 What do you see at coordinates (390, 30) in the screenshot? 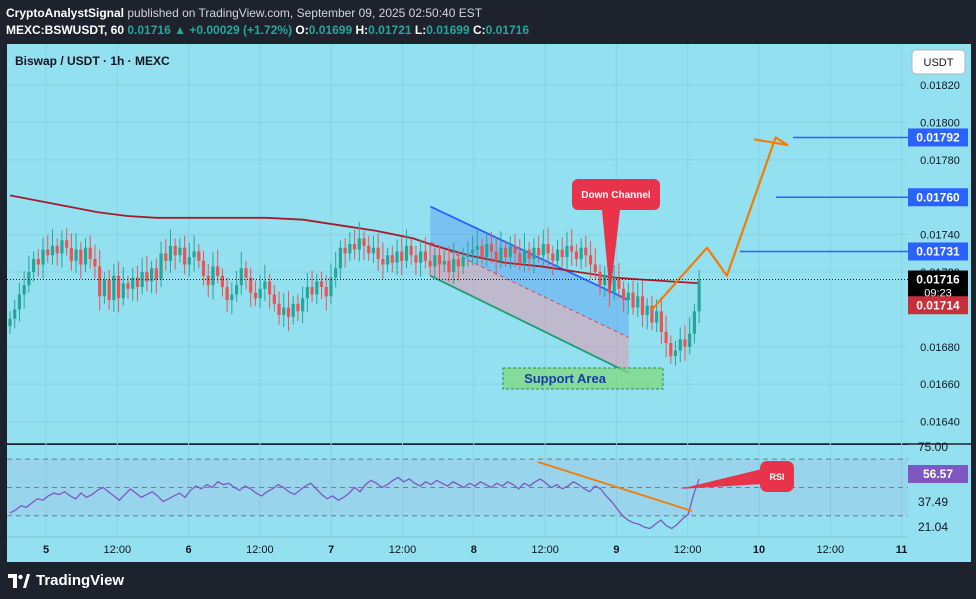
I see `high-value: 0.01721` at bounding box center [390, 30].